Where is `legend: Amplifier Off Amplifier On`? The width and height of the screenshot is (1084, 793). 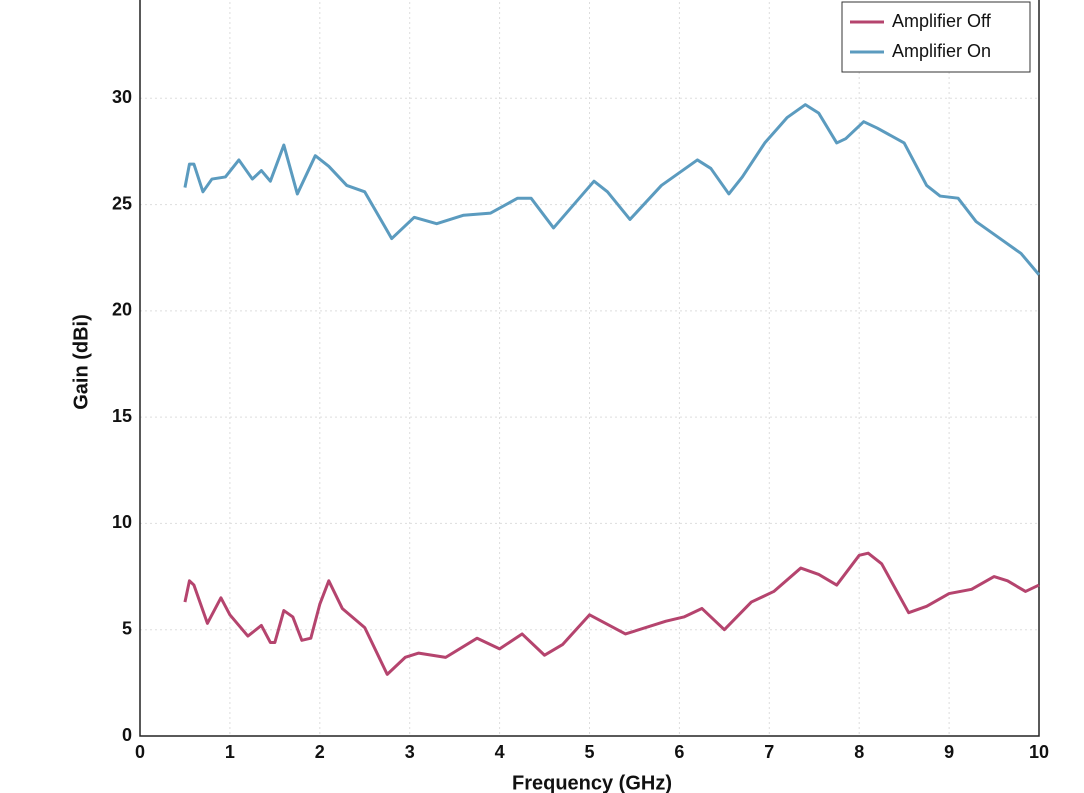 legend: Amplifier Off Amplifier On is located at coordinates (936, 37).